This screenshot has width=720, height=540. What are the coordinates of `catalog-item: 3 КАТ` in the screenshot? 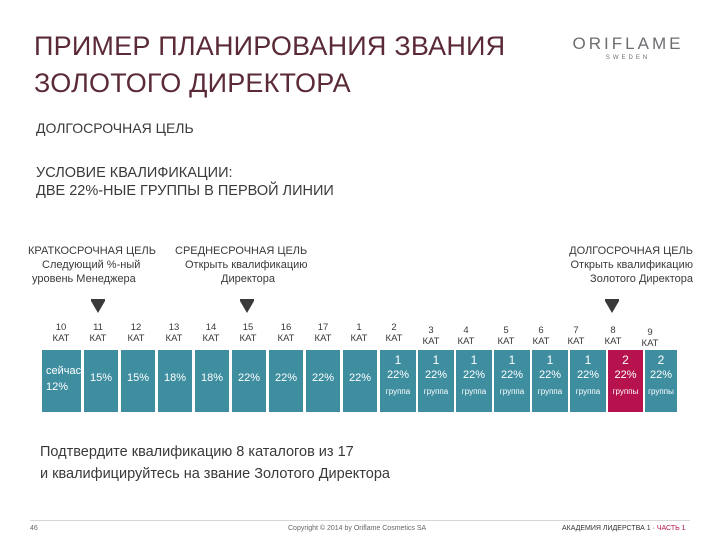 It's located at (431, 336).